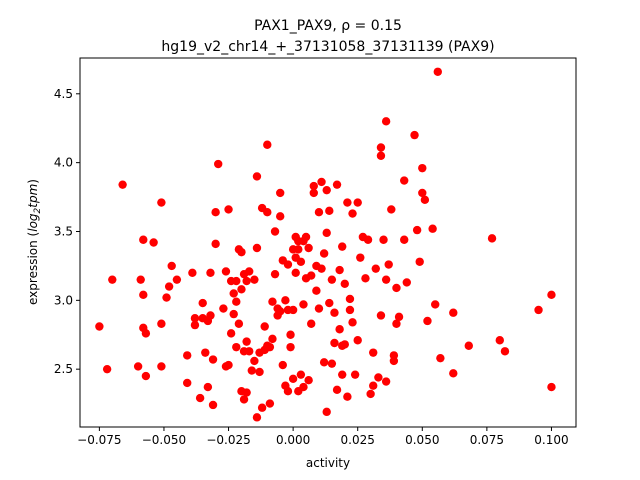 This screenshot has height=480, width=640. Describe the element at coordinates (551, 440) in the screenshot. I see `x-tick-label: 0.100` at that location.